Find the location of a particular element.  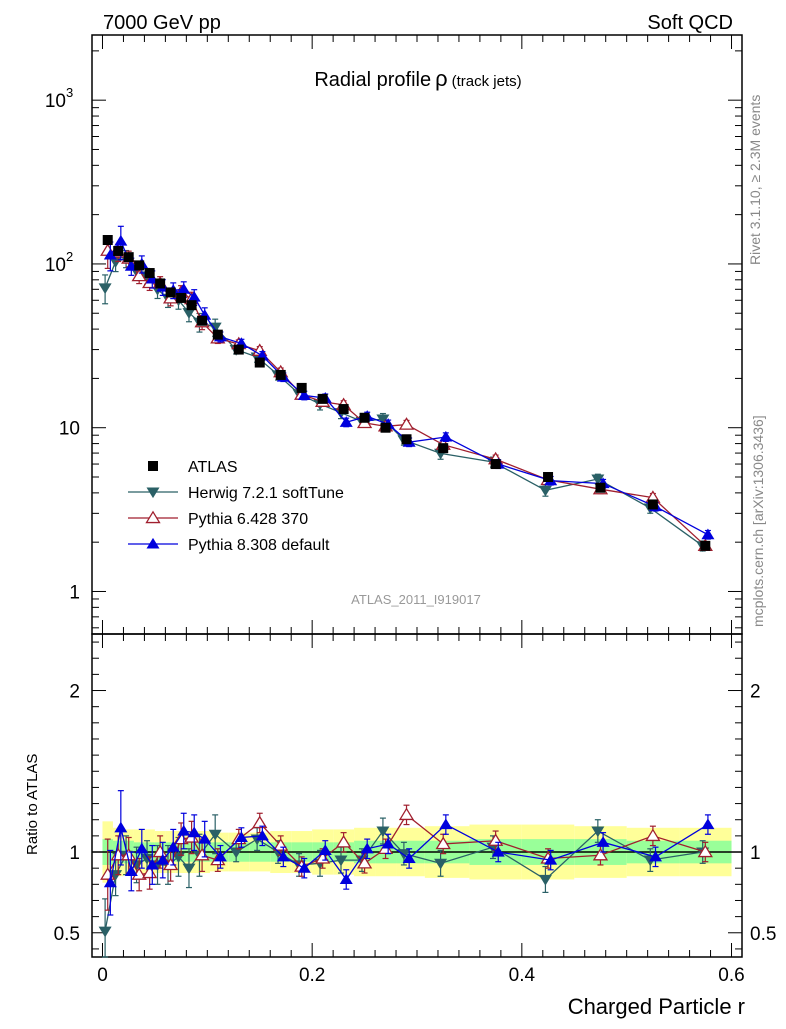

chart-title-main: Radial profile is located at coordinates (372, 80).